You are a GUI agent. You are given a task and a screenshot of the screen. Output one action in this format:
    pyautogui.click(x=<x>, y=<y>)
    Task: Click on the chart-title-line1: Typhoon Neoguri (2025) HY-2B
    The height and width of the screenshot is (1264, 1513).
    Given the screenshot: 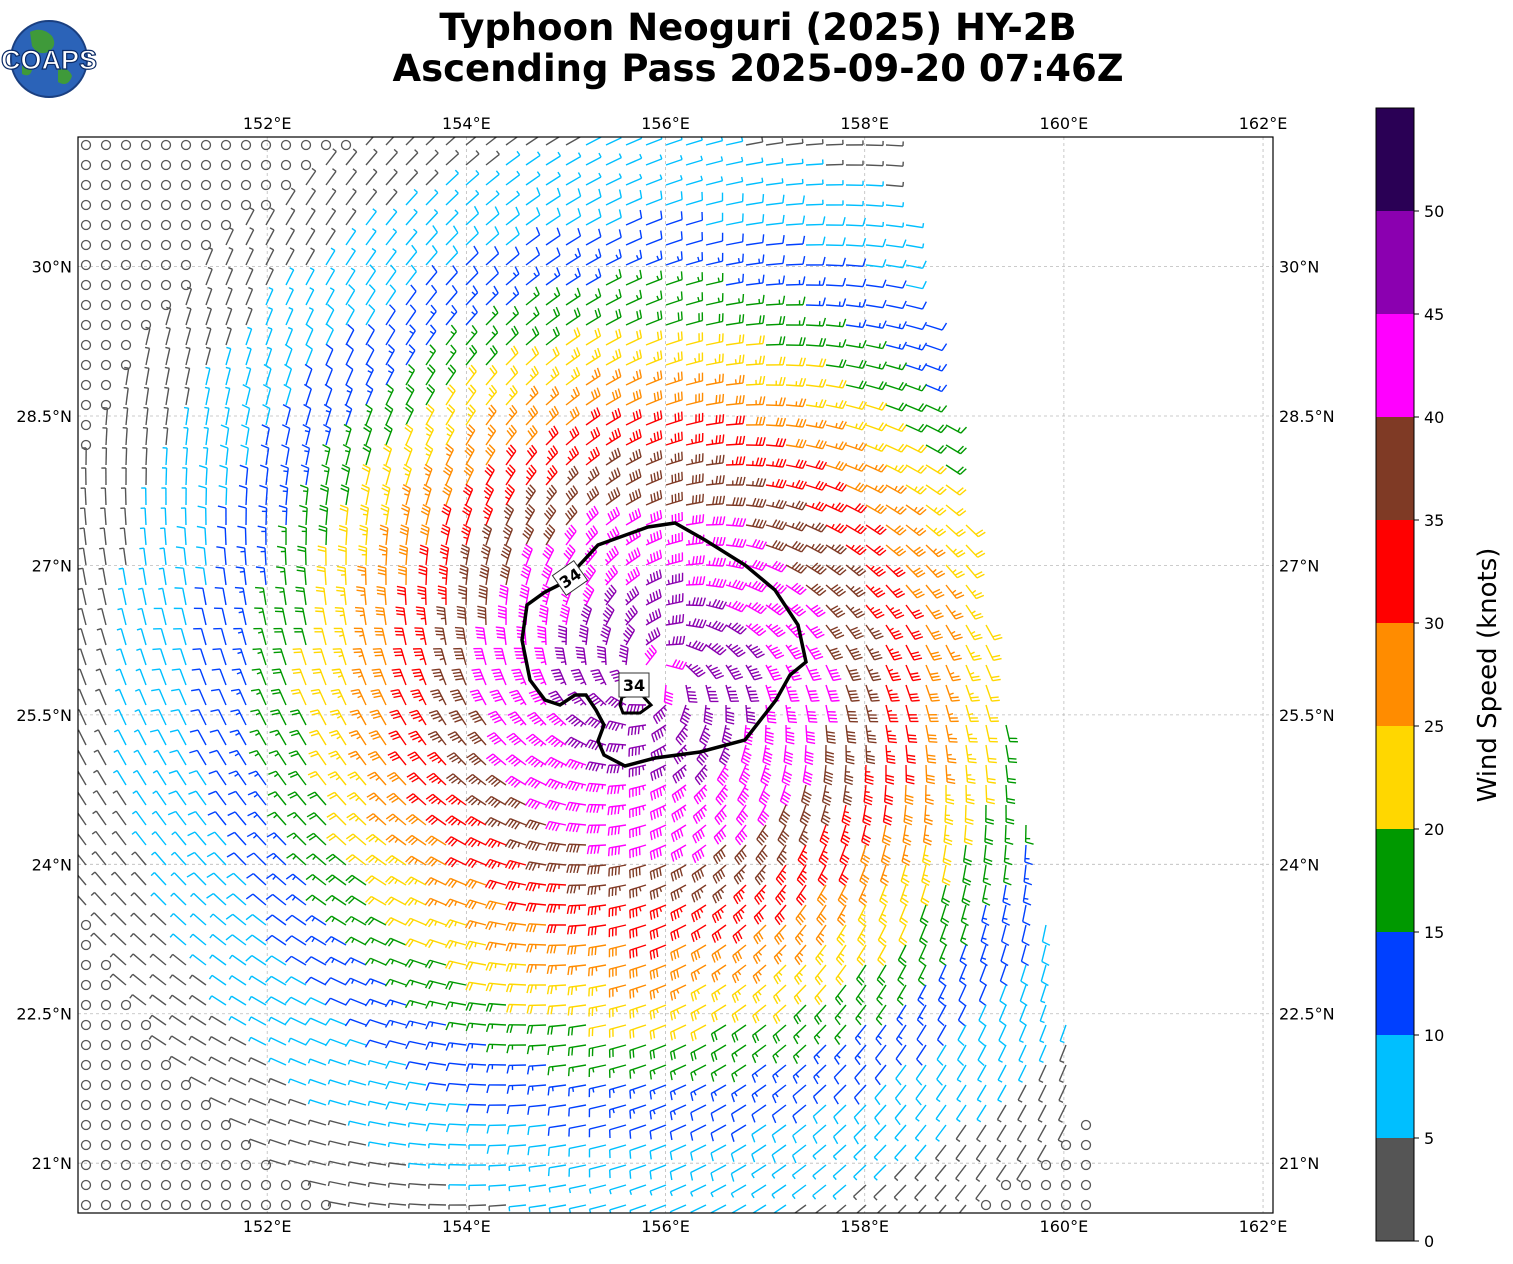 What is the action you would take?
    pyautogui.click(x=758, y=27)
    